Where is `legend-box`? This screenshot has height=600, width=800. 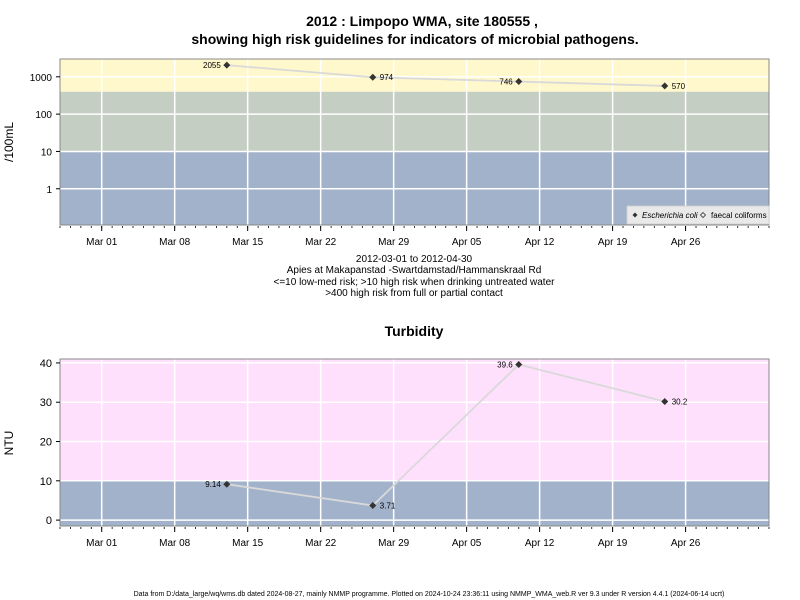
legend-box is located at coordinates (698, 215).